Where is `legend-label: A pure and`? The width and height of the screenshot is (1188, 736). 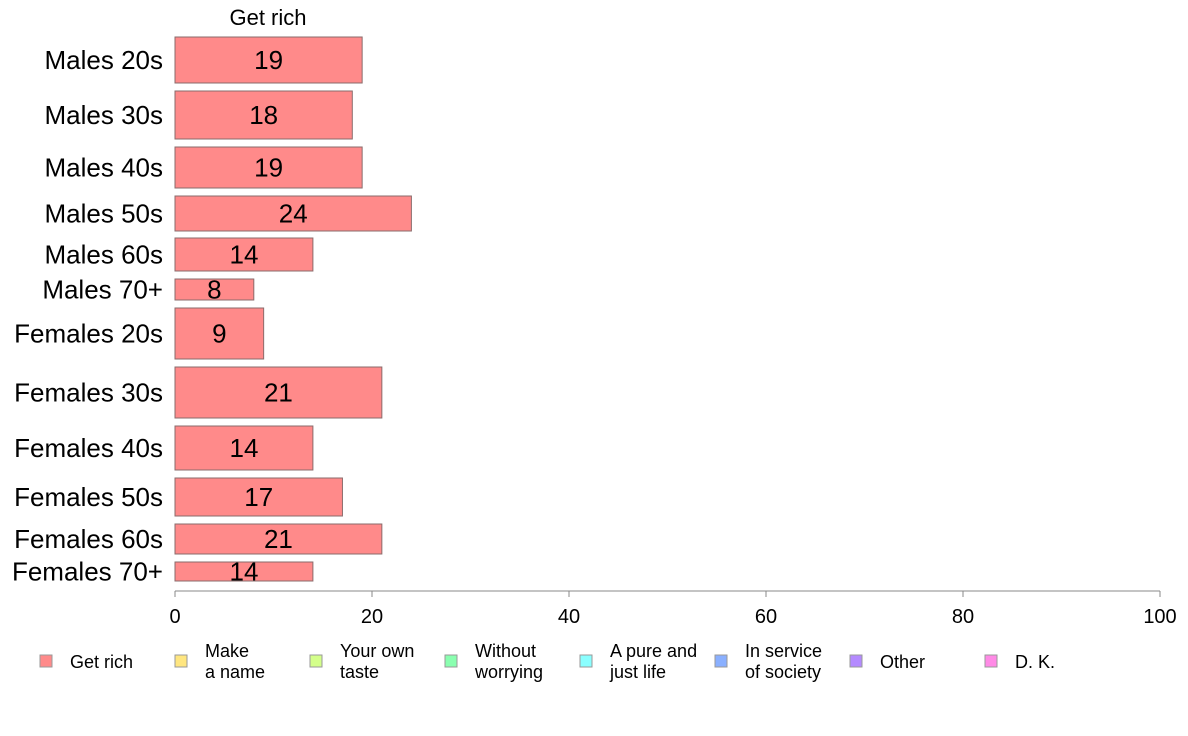
legend-label: A pure and is located at coordinates (653, 651).